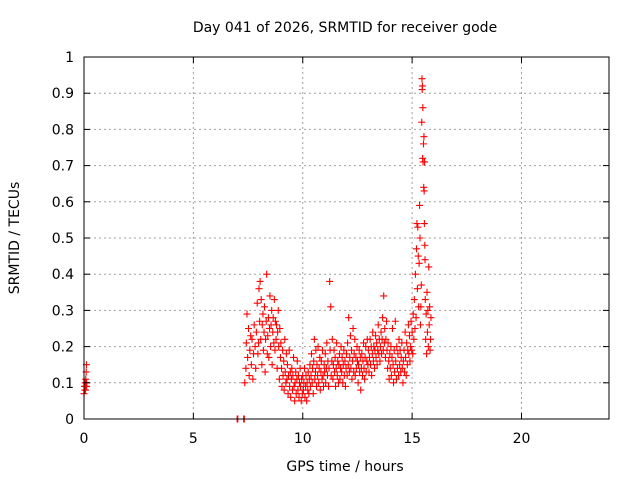 The width and height of the screenshot is (640, 480). I want to click on y-tick-label: 0.7, so click(63, 167).